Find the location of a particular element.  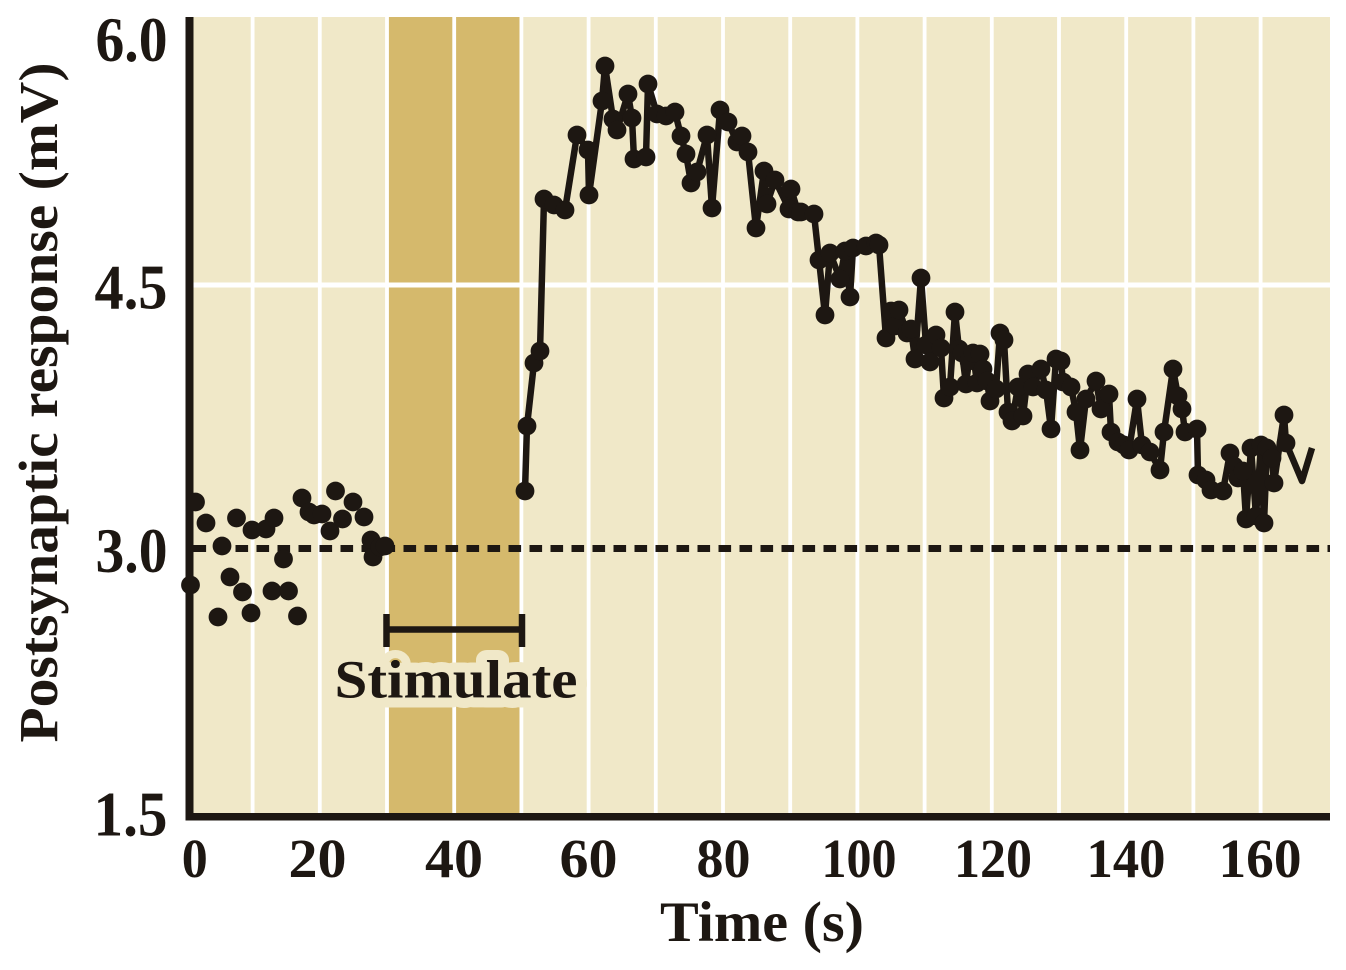

svg-text: 4.5 is located at coordinates (131, 288).